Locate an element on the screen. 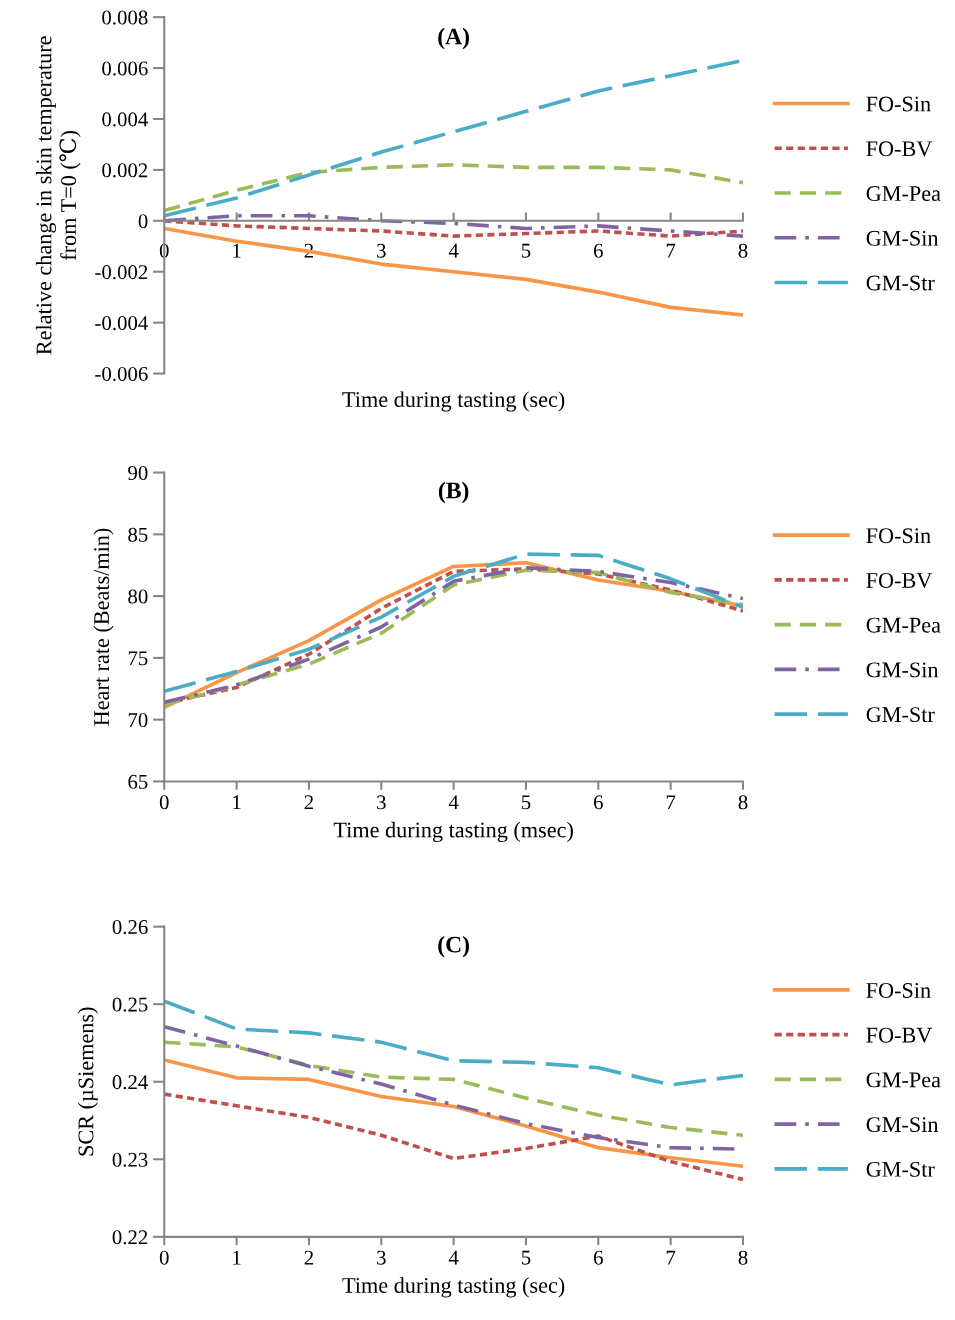 This screenshot has width=955, height=1320. y-tick-label: 80 is located at coordinates (138, 596).